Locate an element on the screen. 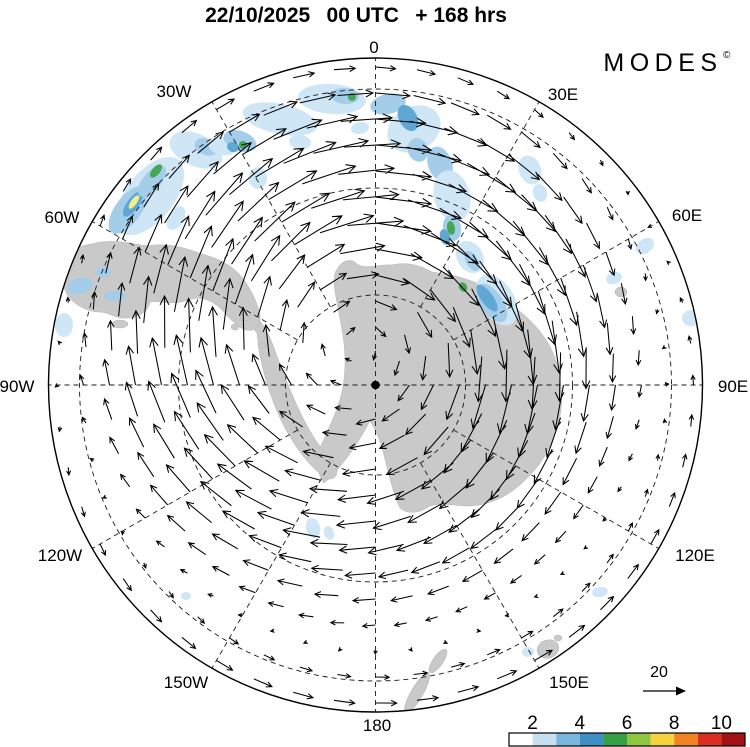 The width and height of the screenshot is (750, 747). south-pole-dot is located at coordinates (375, 385).